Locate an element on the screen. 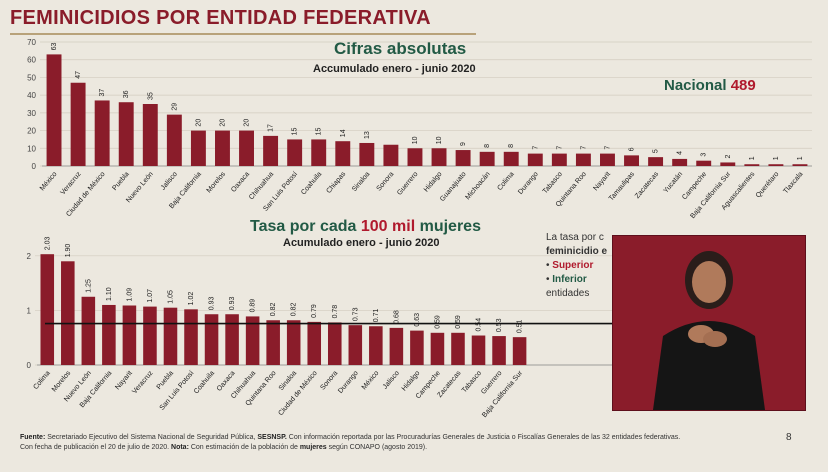 The image size is (828, 472). bar-value-label: 47 is located at coordinates (78, 75).